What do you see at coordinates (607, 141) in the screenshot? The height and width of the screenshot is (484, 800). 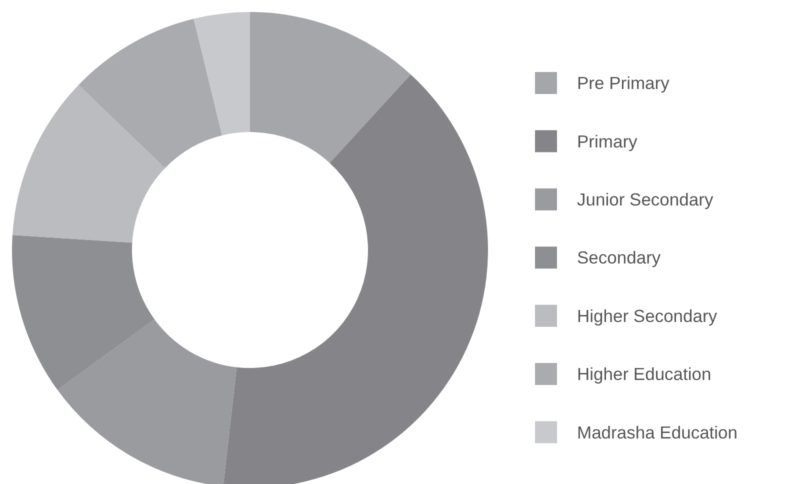 I see `legend-label: Primary` at bounding box center [607, 141].